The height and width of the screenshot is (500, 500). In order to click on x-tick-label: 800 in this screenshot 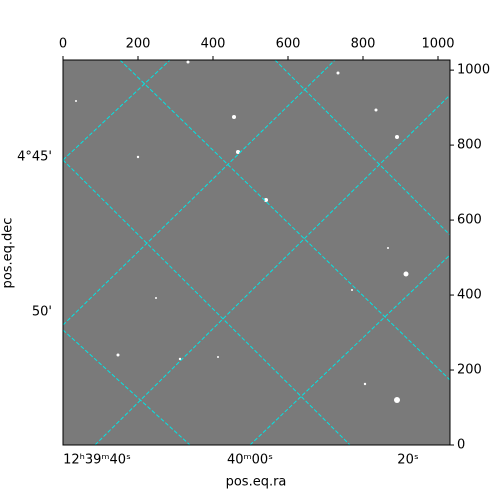, I will do `click(363, 44)`.